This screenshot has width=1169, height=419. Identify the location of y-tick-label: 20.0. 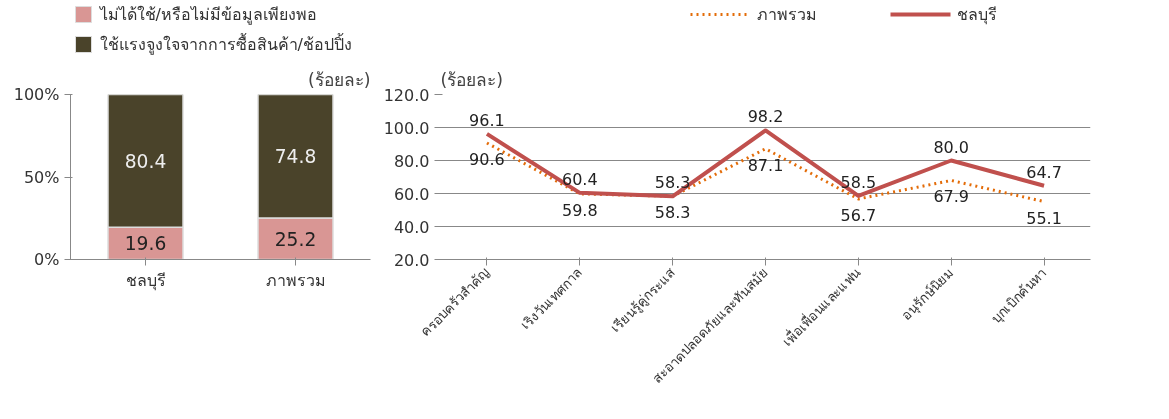
(411, 260).